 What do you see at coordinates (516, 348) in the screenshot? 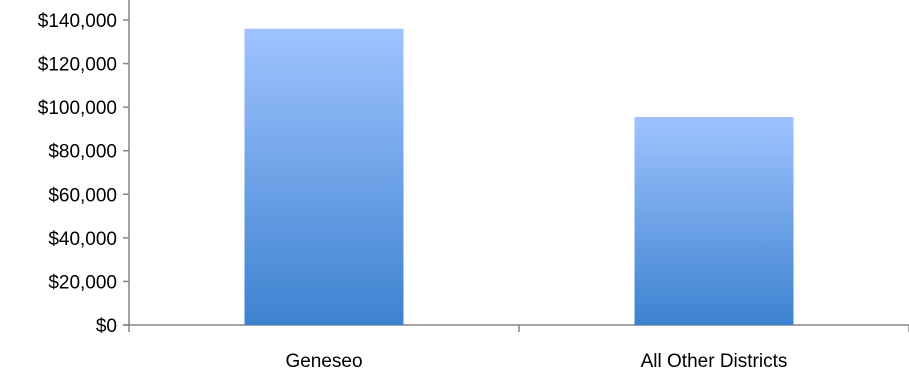
I see `x-axis: Geneseo All Other Districts` at bounding box center [516, 348].